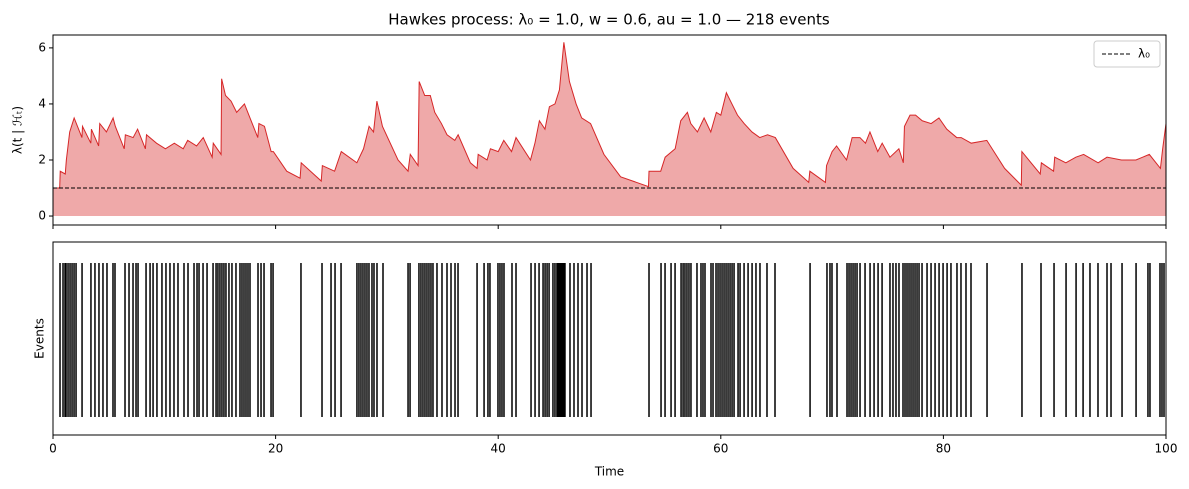 The image size is (1189, 489). What do you see at coordinates (40, 338) in the screenshot?
I see `y-axis-label: Events` at bounding box center [40, 338].